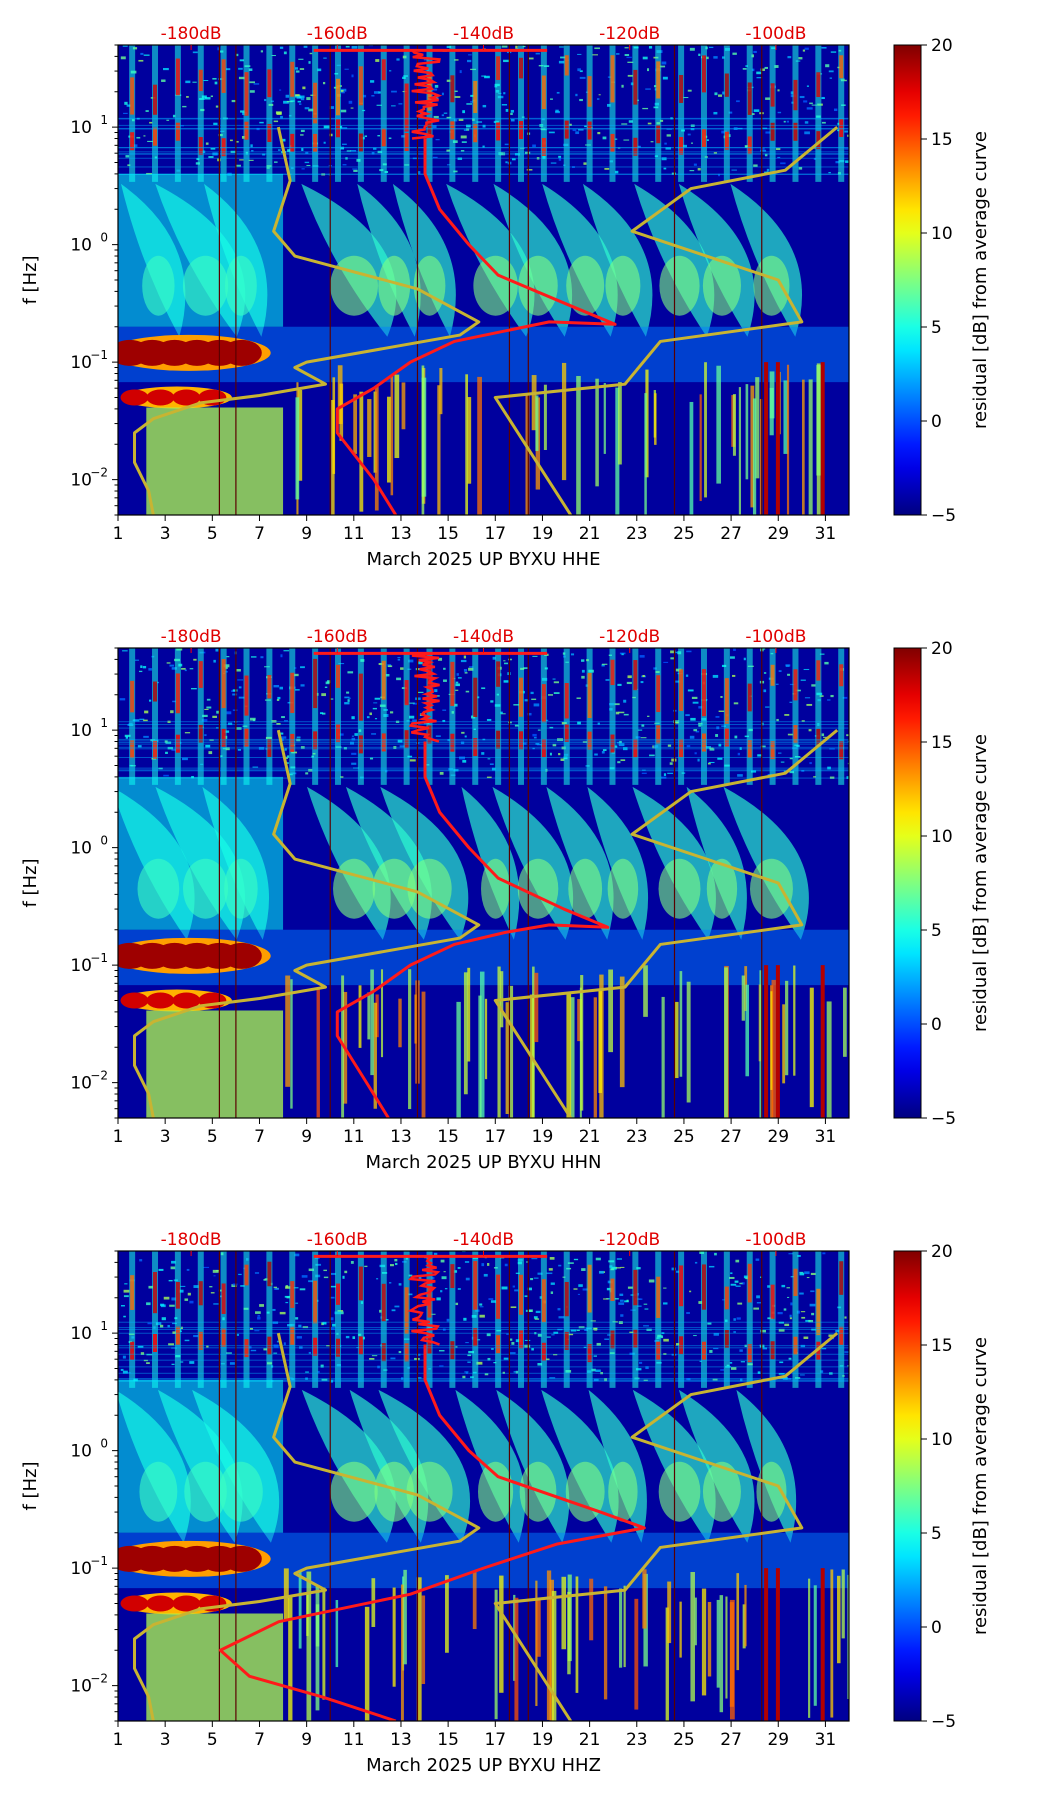 This screenshot has width=1052, height=1806. What do you see at coordinates (99, 1679) in the screenshot?
I see `y-tick-exponent: −2` at bounding box center [99, 1679].